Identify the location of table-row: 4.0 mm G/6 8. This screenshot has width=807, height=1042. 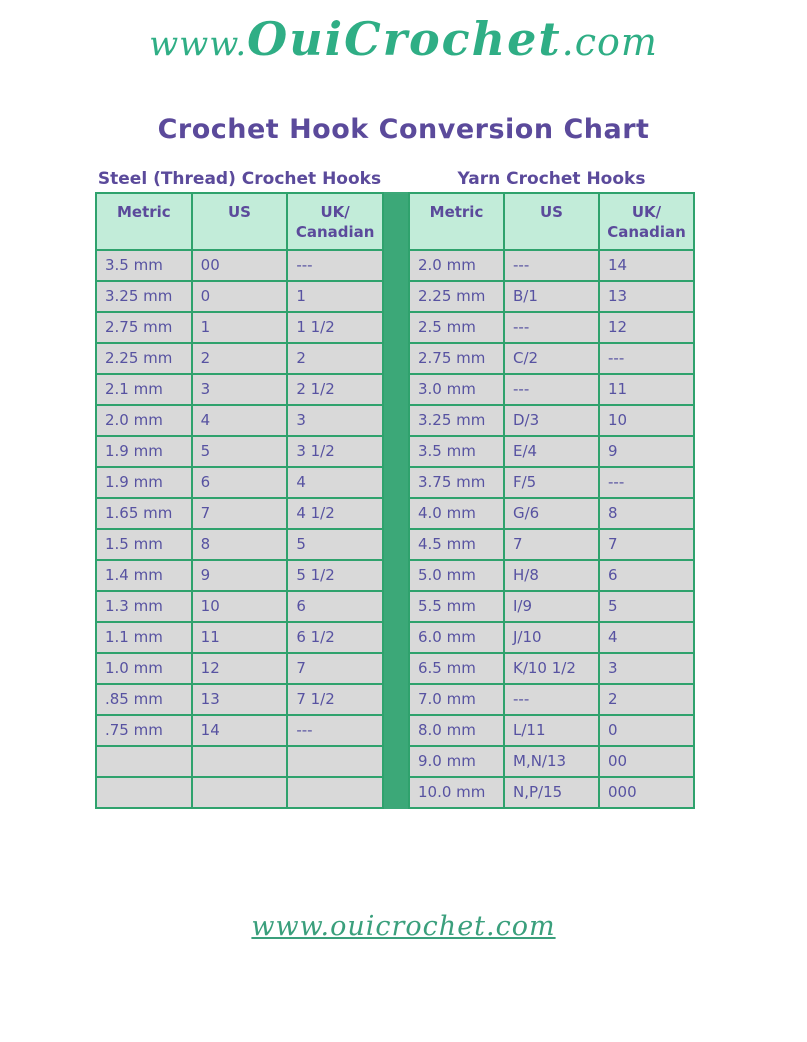
(551, 513).